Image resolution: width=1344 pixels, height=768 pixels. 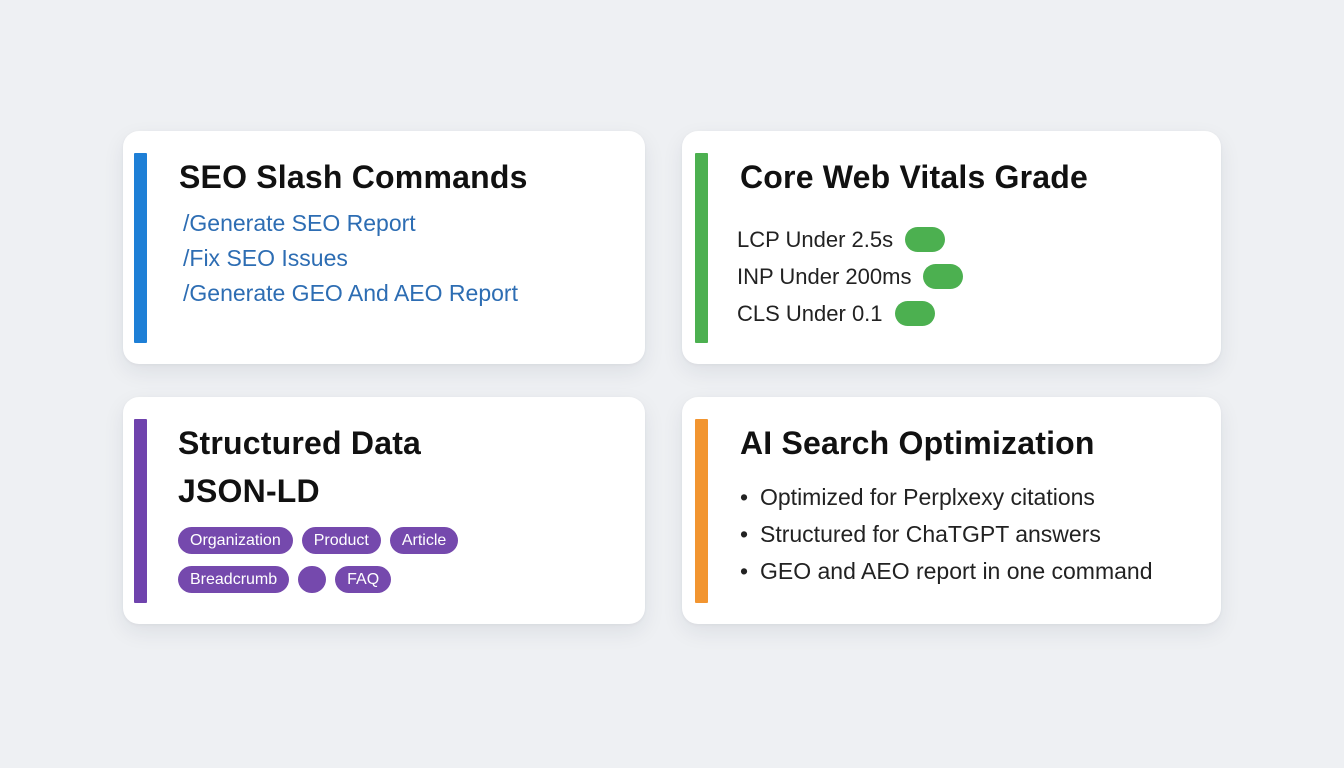 I want to click on card-accent-bar-blue, so click(x=140, y=248).